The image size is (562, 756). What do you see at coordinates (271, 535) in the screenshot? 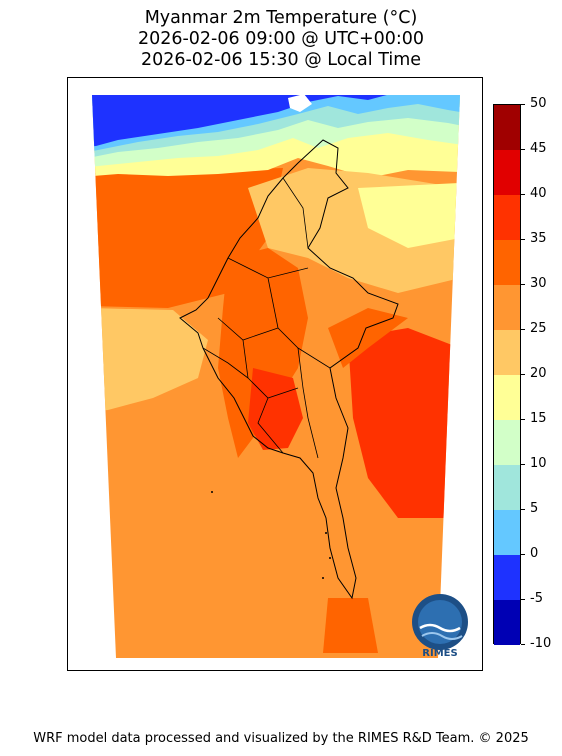
I see `island-dots` at bounding box center [271, 535].